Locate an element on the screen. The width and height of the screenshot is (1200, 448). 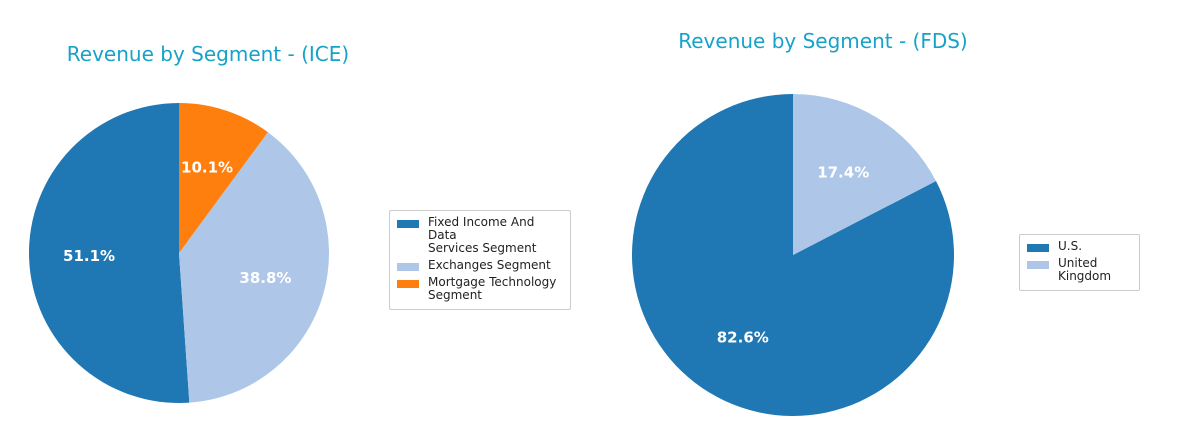
legend-item-fixed-income: Fixed Income And Data Services Segment is located at coordinates (480, 235).